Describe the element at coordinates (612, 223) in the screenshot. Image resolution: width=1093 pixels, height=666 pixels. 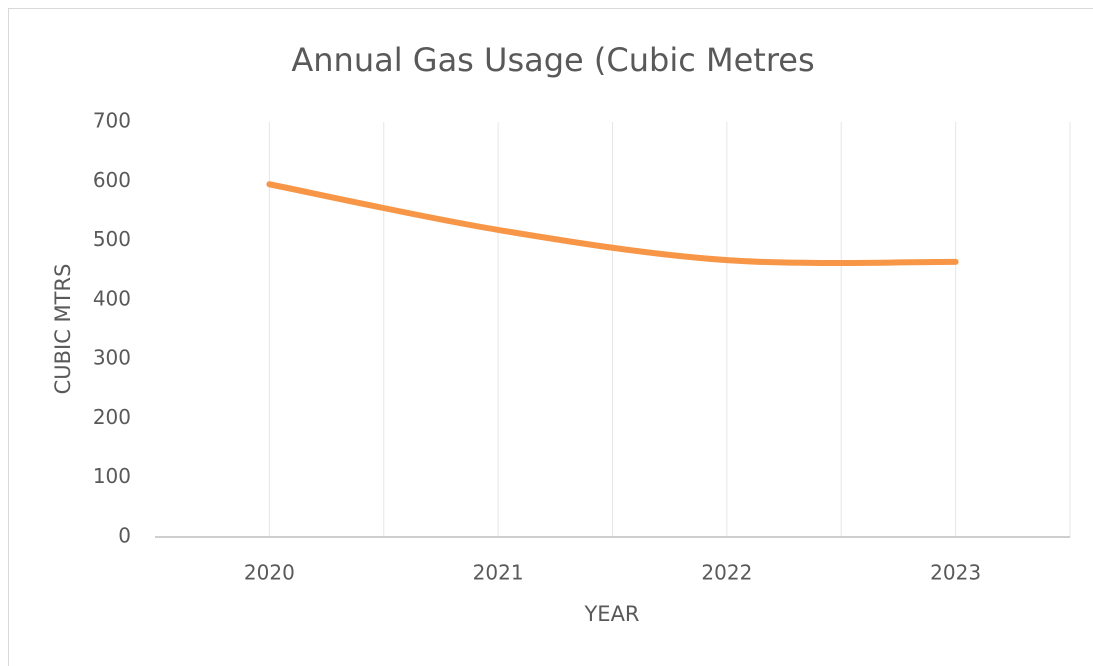
I see `data-line` at that location.